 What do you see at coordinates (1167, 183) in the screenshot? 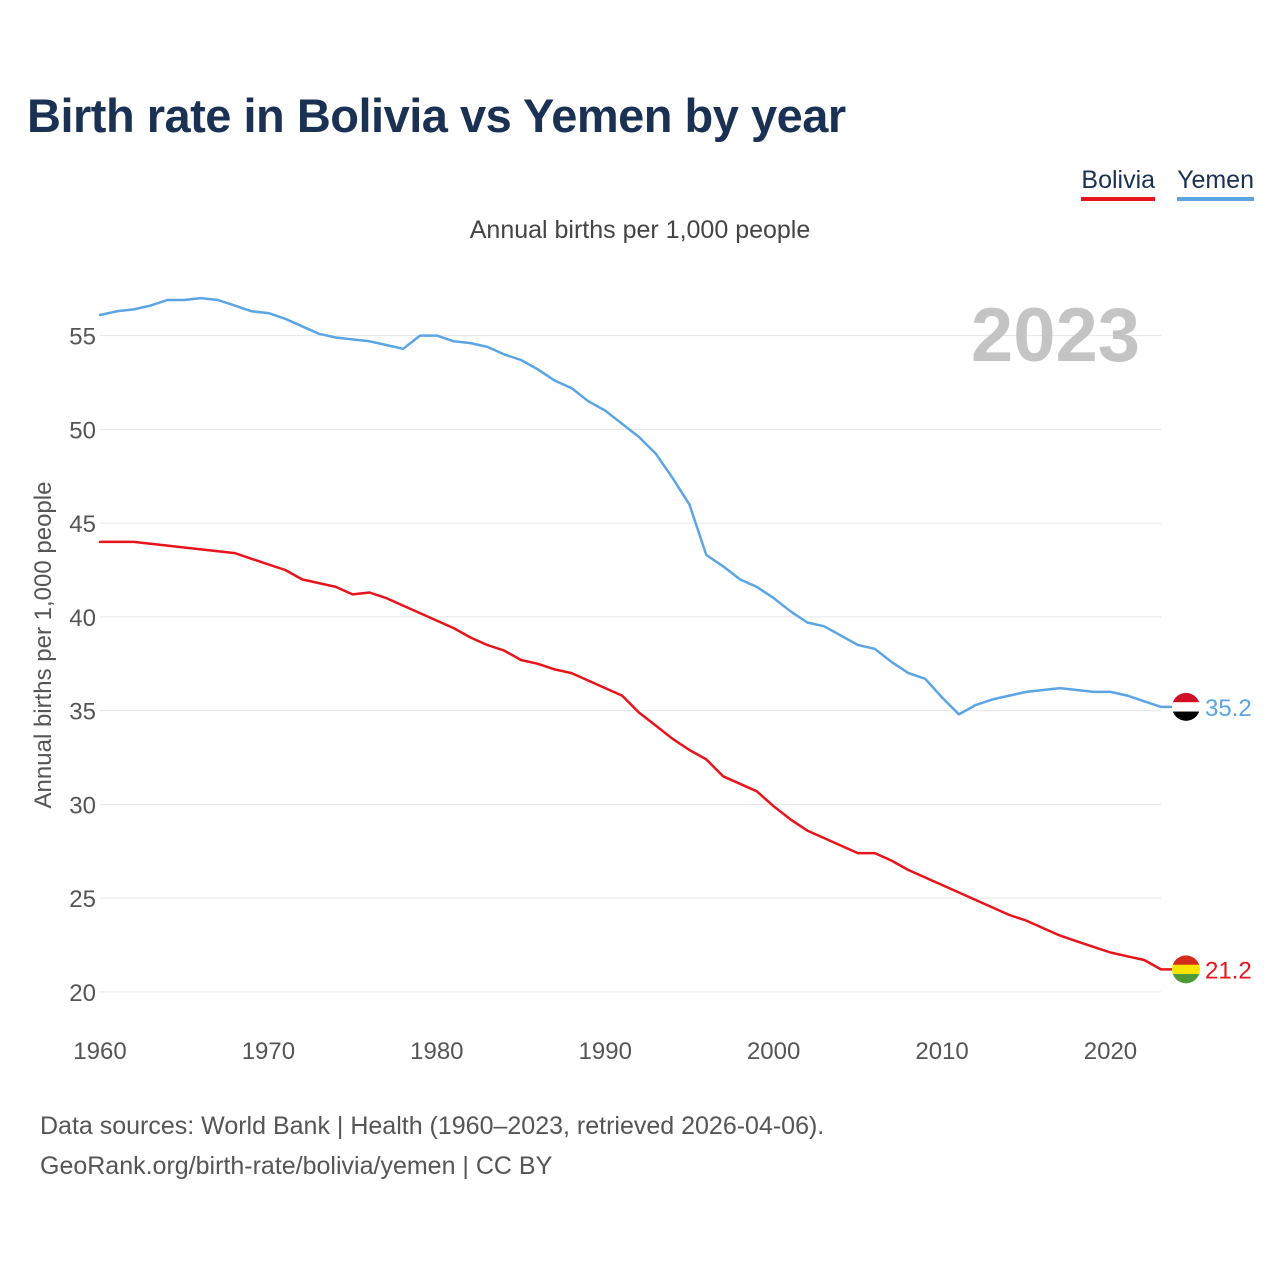
I see `legend: Bolivia Yemen` at bounding box center [1167, 183].